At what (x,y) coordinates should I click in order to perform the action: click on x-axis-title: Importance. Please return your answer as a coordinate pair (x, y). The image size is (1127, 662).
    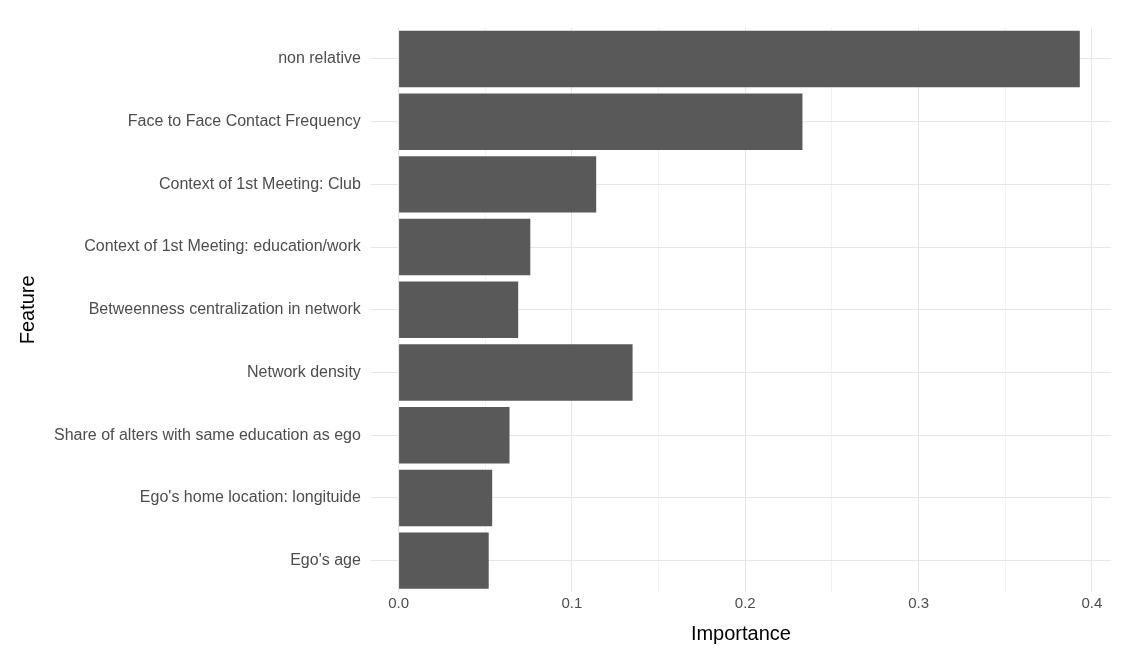
    Looking at the image, I should click on (740, 632).